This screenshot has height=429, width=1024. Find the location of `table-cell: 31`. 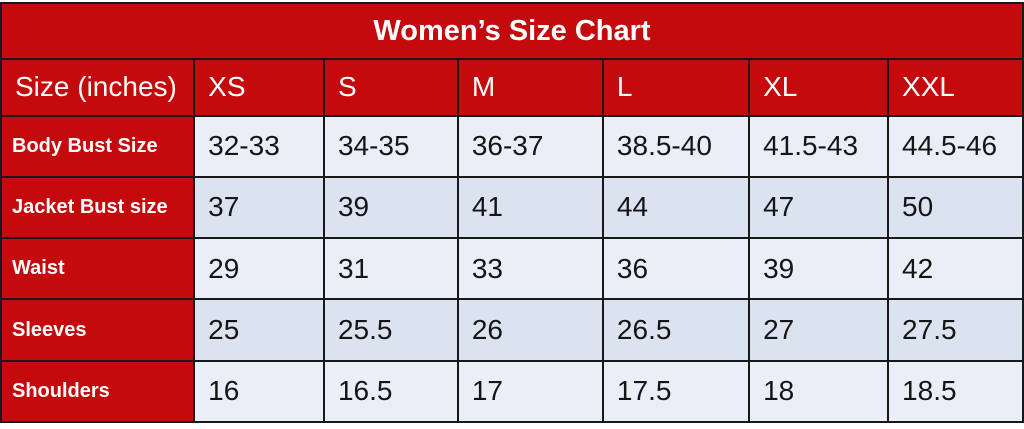

table-cell: 31 is located at coordinates (390, 269).